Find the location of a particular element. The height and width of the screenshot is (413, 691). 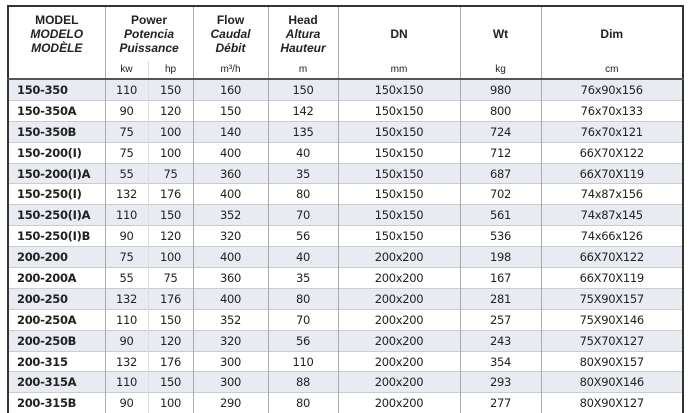

cell-dim: 76x70x133 is located at coordinates (611, 110).